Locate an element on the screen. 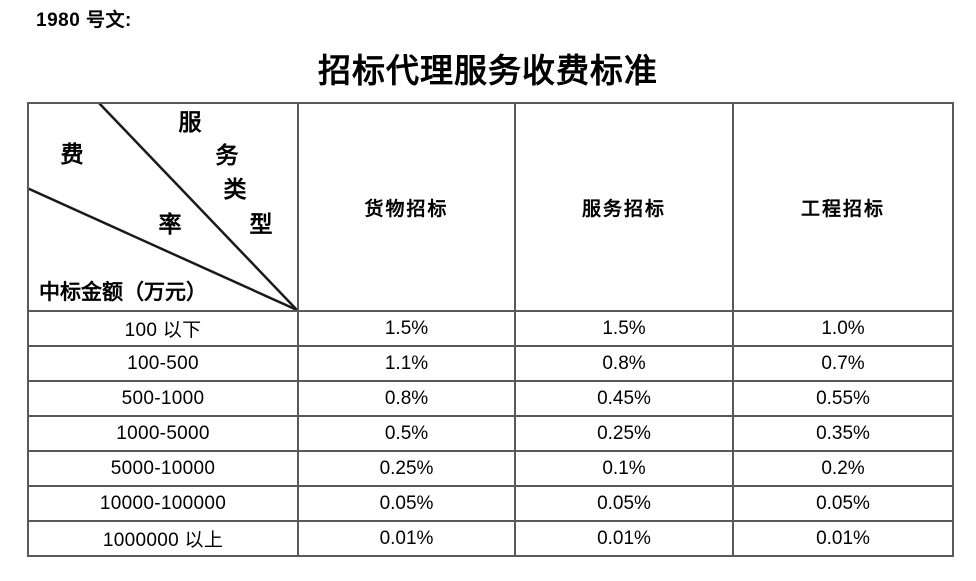 The image size is (976, 581). amount-range-cell: 1000-5000 is located at coordinates (163, 433).